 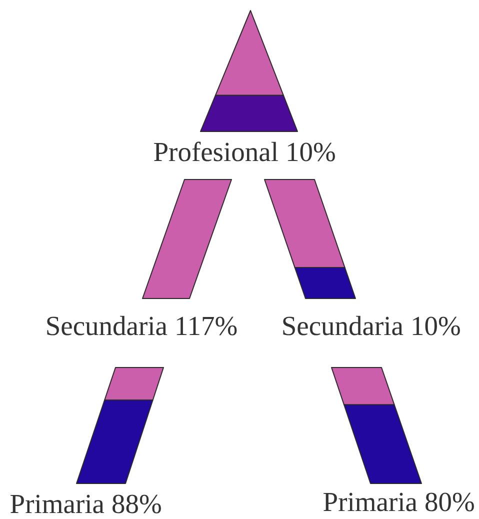 What do you see at coordinates (449, 501) in the screenshot?
I see `data-label: 80%` at bounding box center [449, 501].